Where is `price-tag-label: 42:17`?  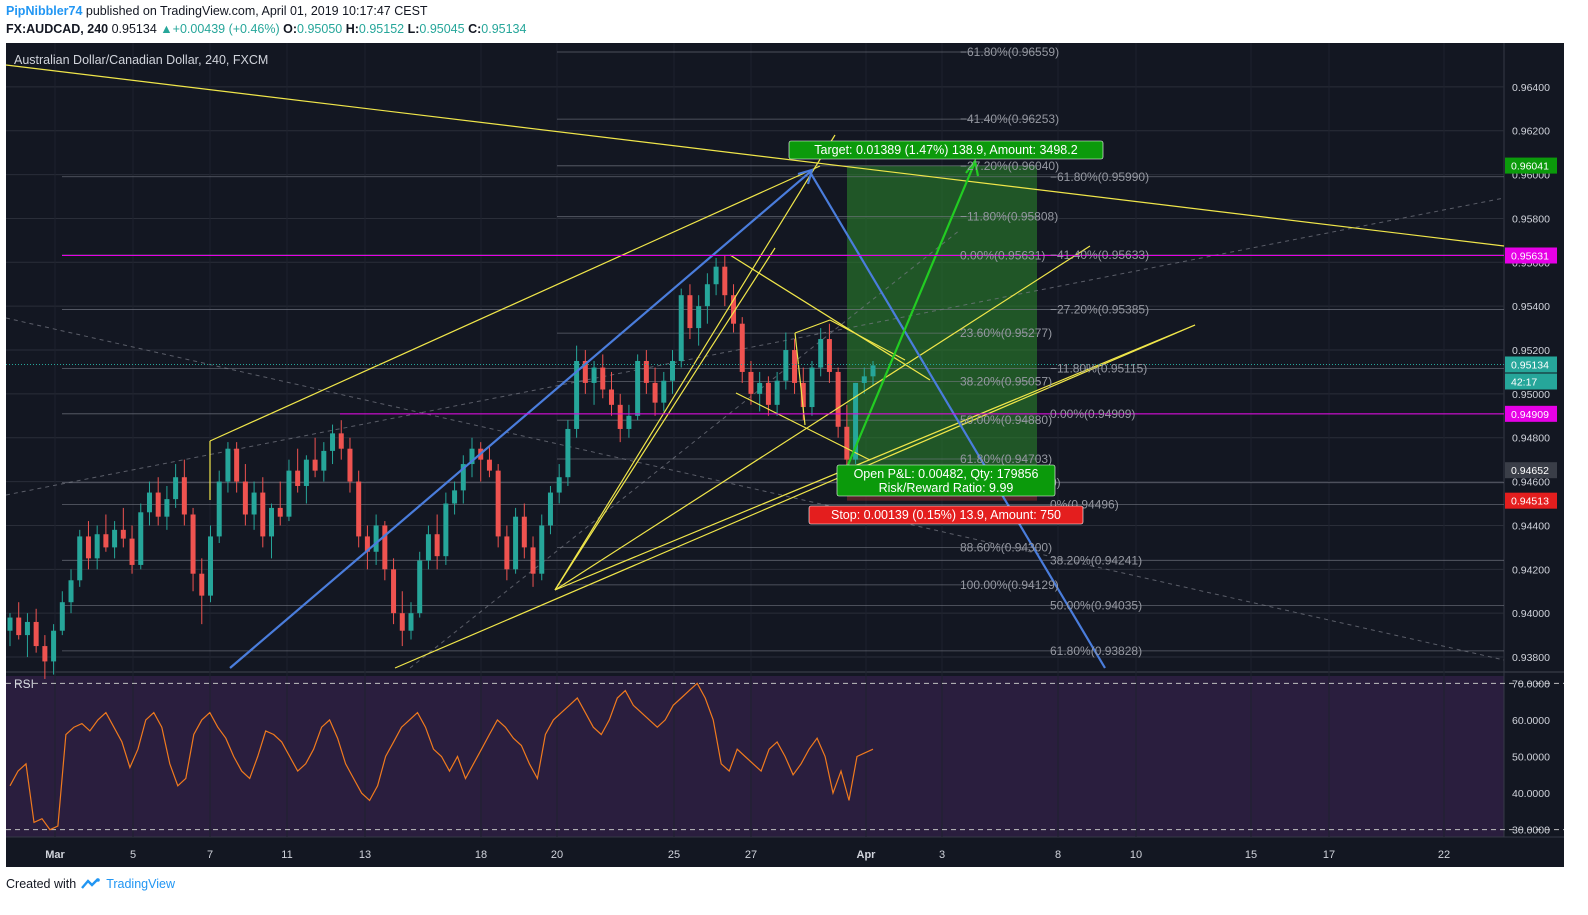 price-tag-label: 42:17 is located at coordinates (1524, 382).